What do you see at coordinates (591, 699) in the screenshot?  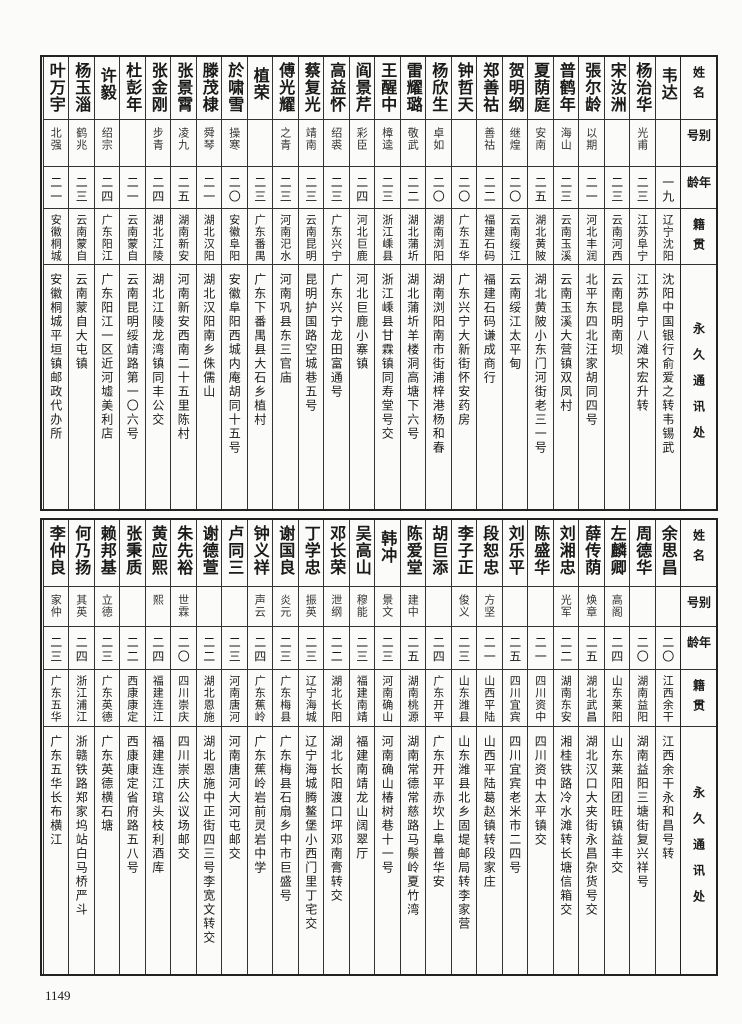 I see `person-native: 湖北武昌` at bounding box center [591, 699].